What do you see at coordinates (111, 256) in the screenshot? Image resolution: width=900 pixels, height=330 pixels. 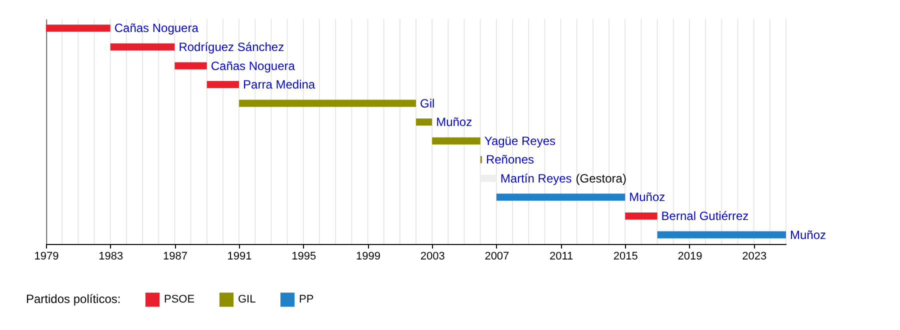 I see `x-tick-label: 1983` at bounding box center [111, 256].